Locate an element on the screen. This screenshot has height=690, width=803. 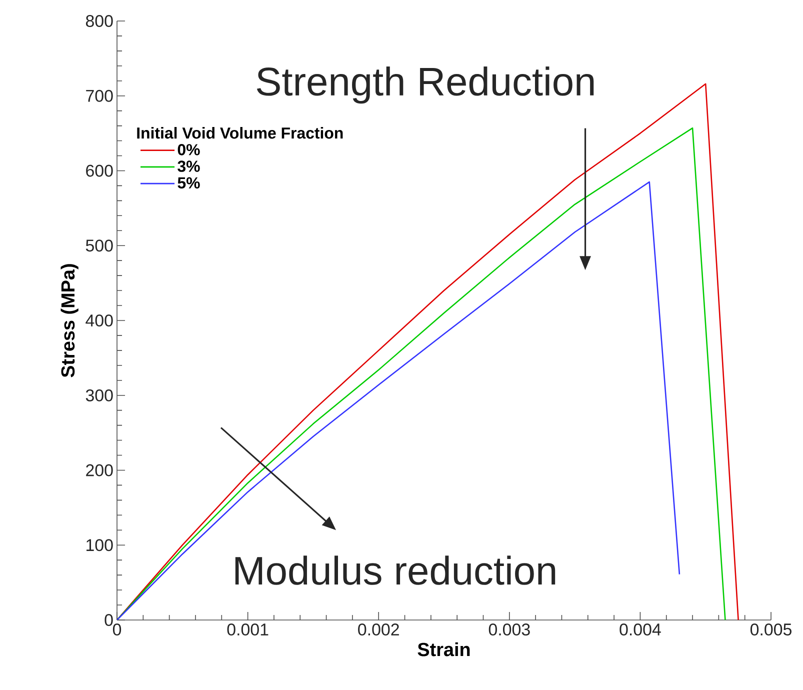
y-tick-label: 0 is located at coordinates (108, 620).